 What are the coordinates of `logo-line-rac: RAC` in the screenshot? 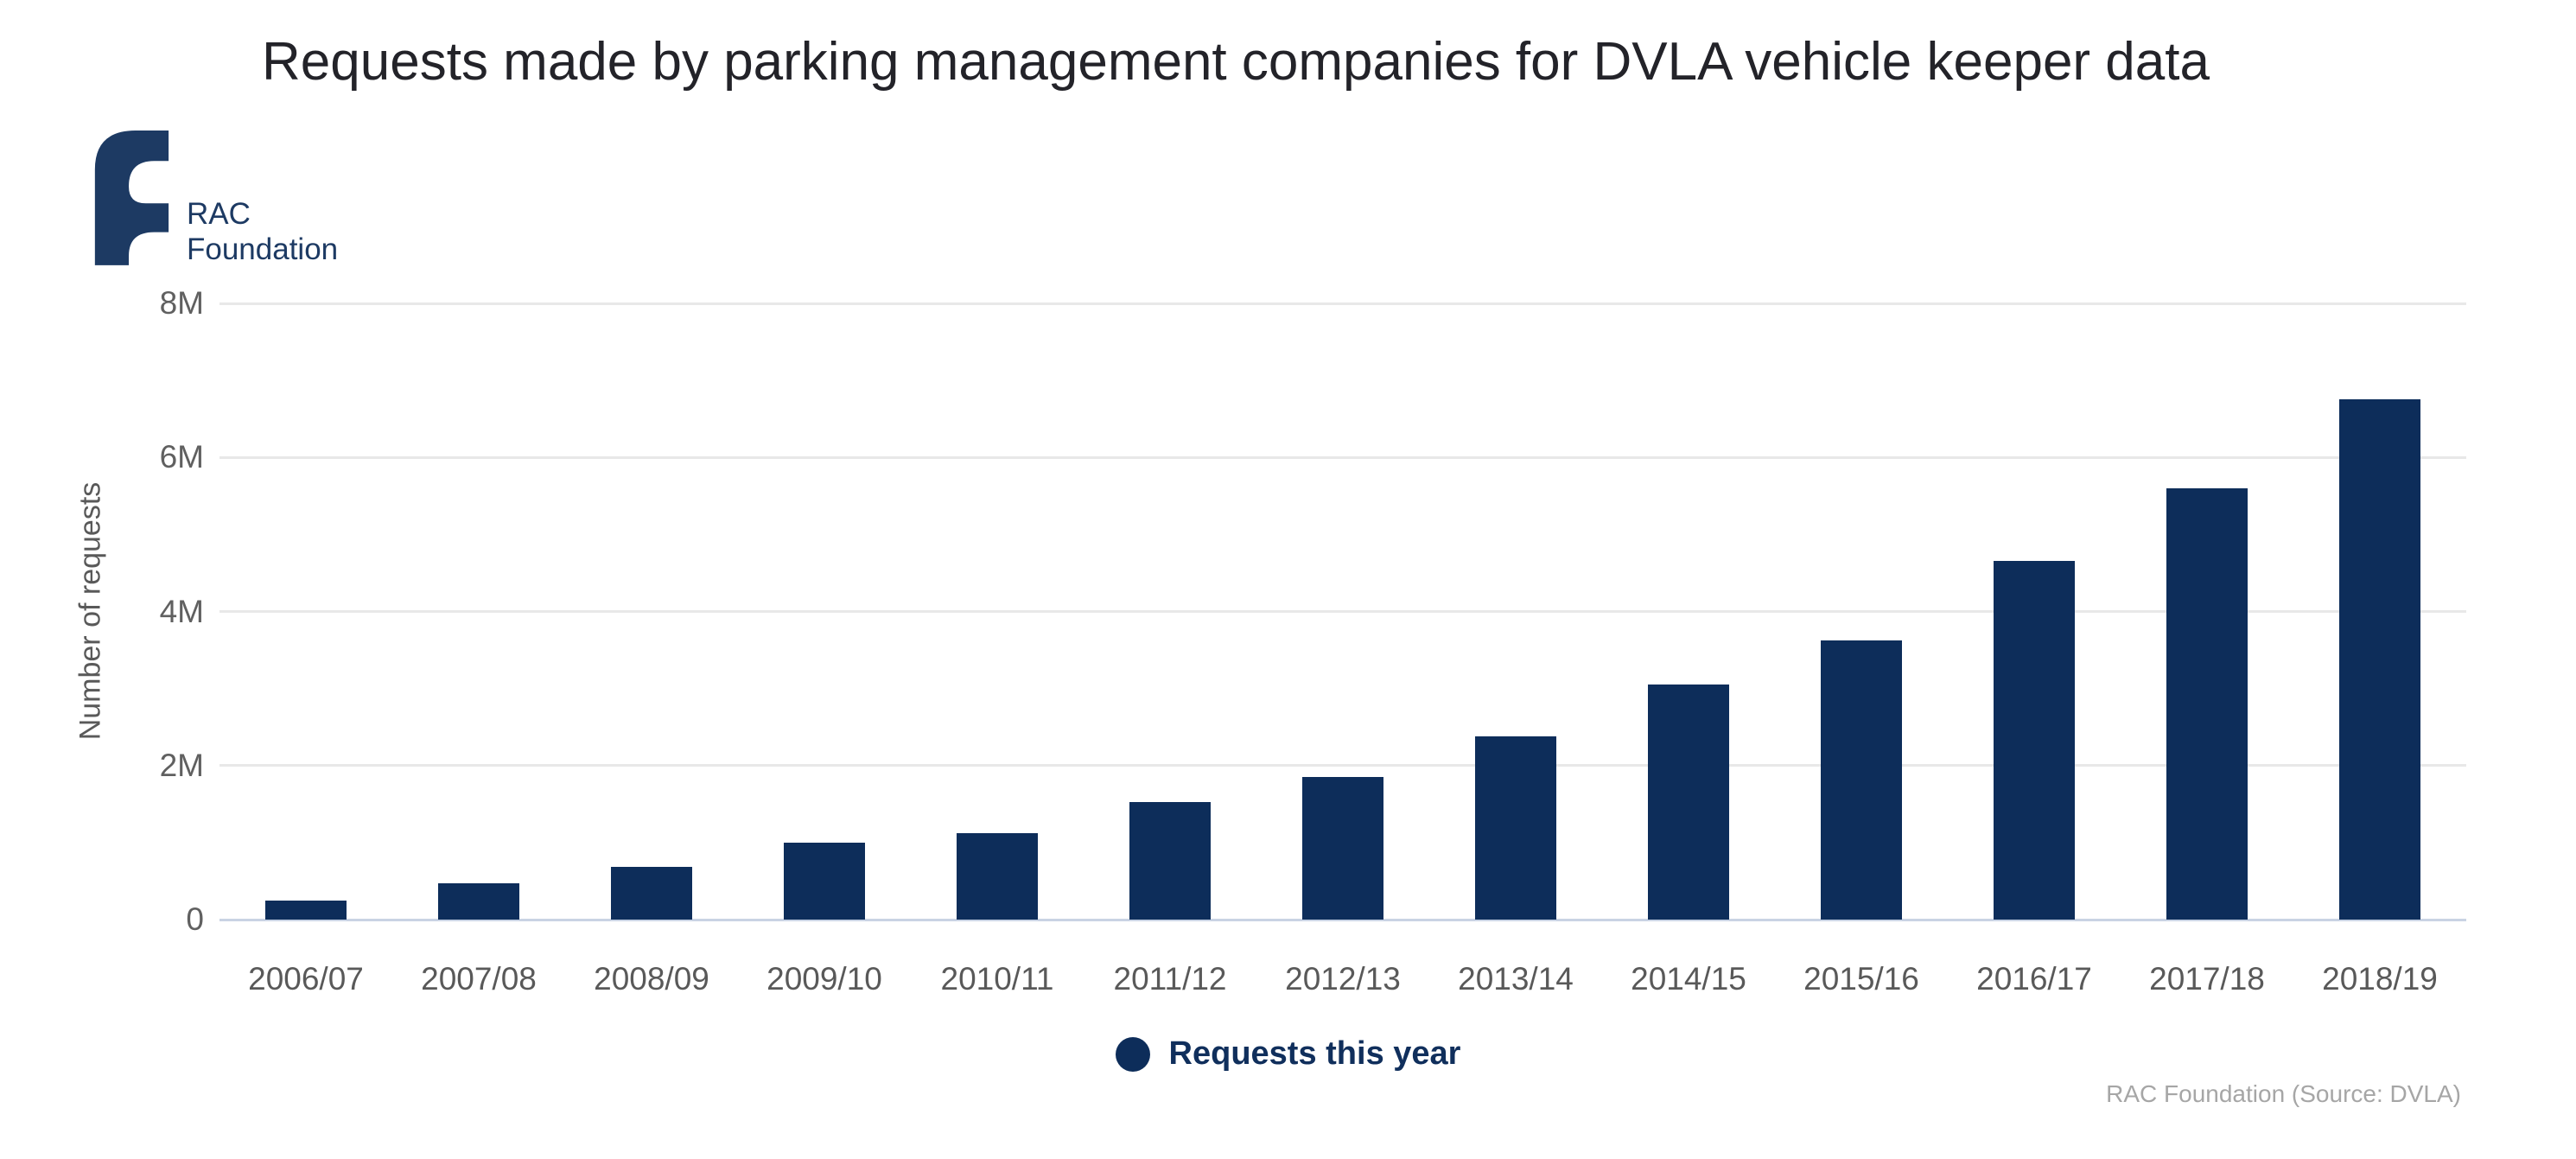 It's located at (219, 214).